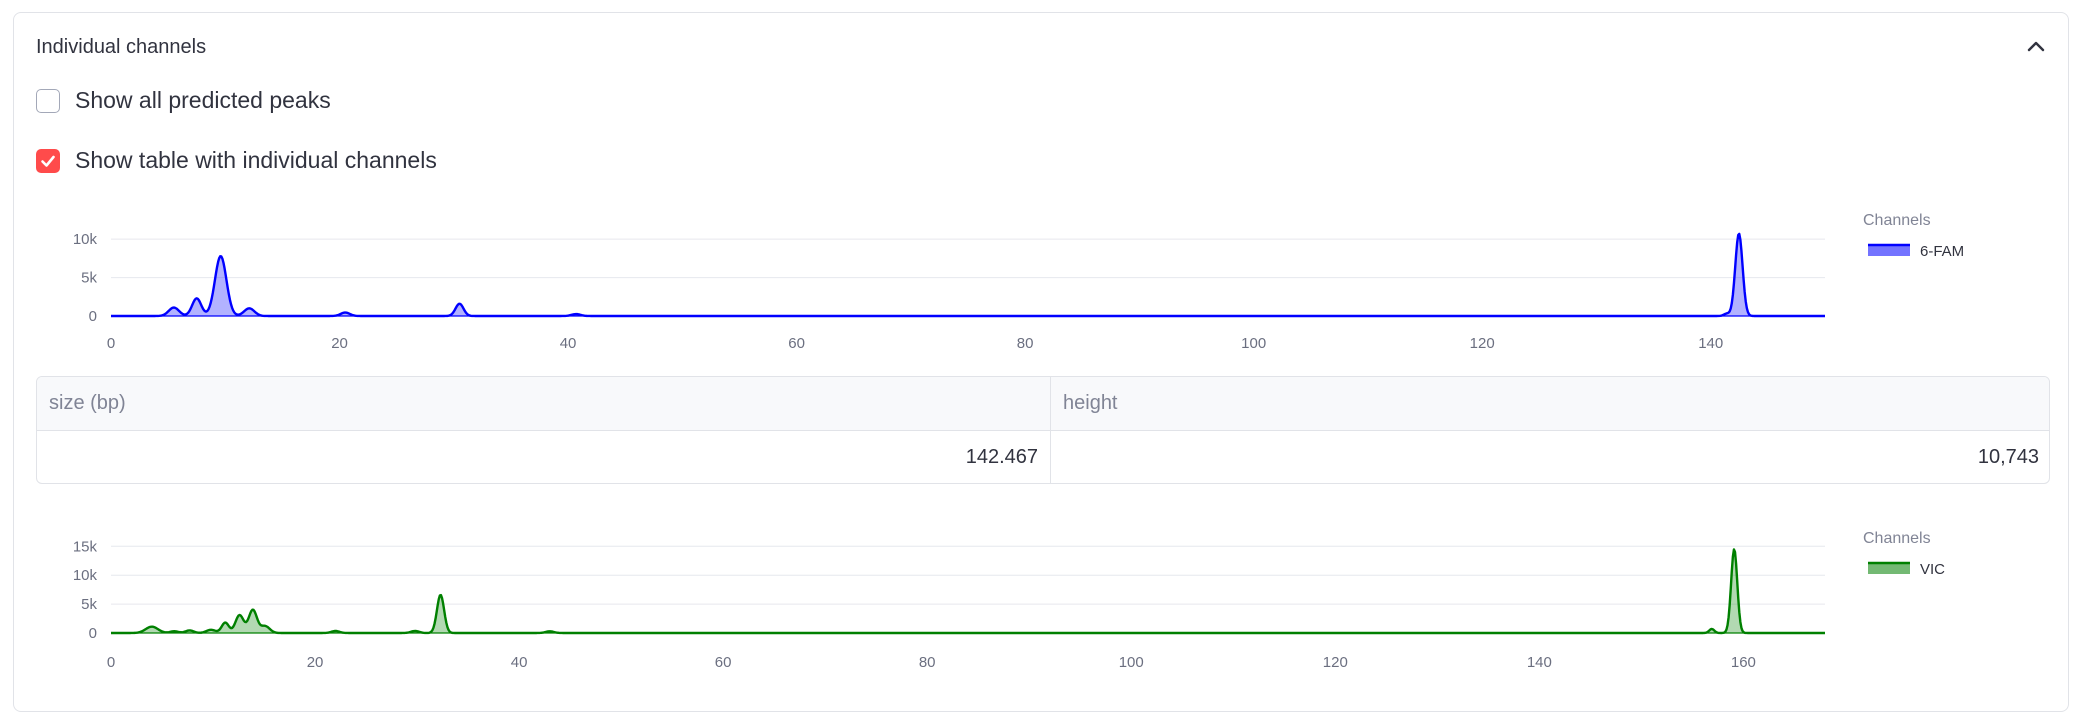  Describe the element at coordinates (1050, 430) in the screenshot. I see `column-divider` at that location.